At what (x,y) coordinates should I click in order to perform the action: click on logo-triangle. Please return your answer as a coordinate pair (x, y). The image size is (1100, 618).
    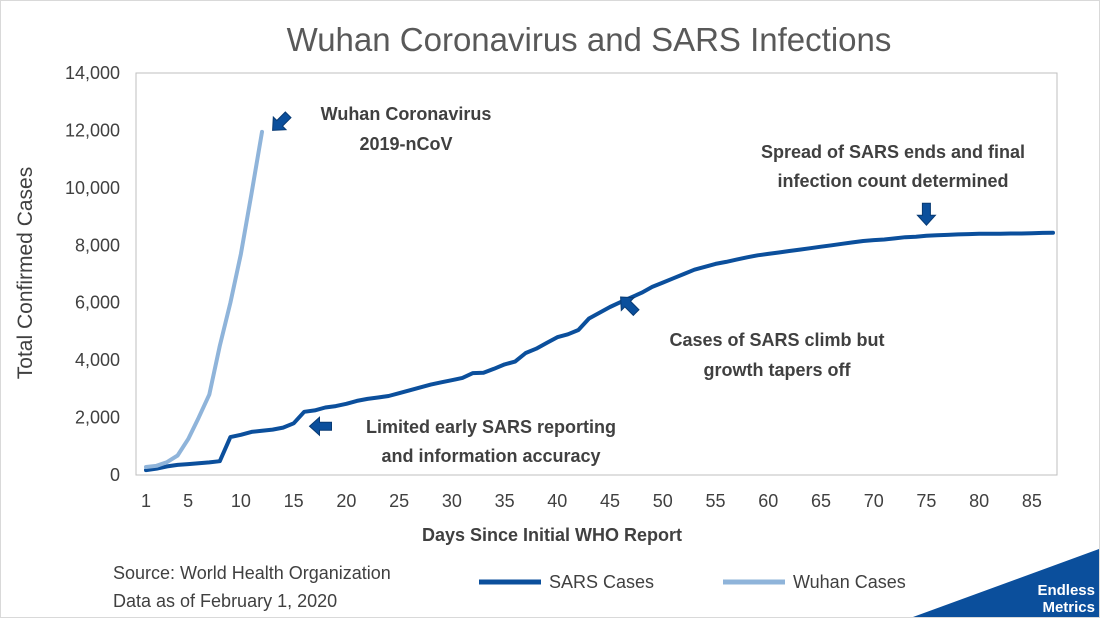
    Looking at the image, I should click on (1006, 583).